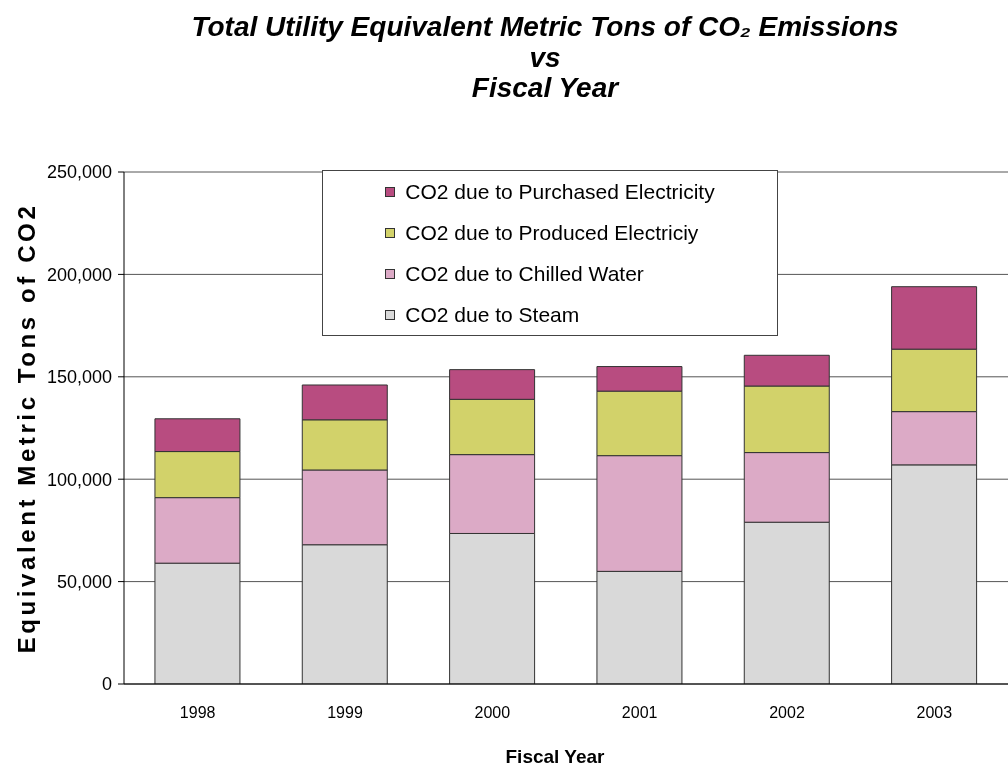  Describe the element at coordinates (492, 713) in the screenshot. I see `x-tick-label: 2000` at that location.